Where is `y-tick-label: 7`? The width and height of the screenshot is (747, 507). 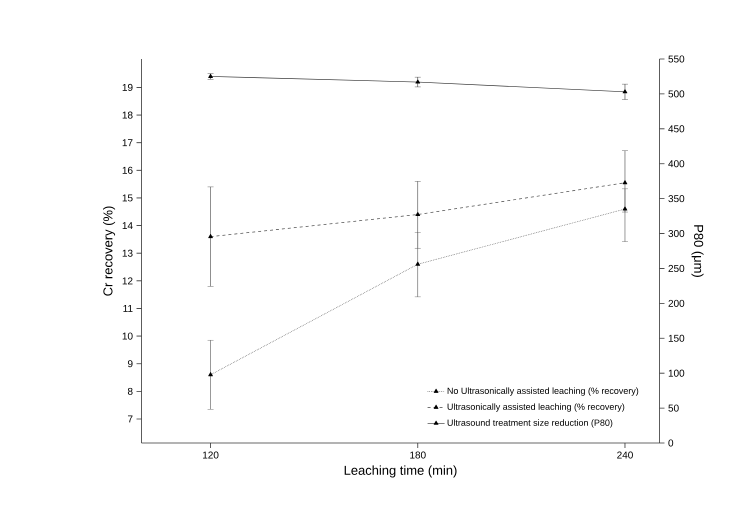
y-tick-label: 7 is located at coordinates (130, 419).